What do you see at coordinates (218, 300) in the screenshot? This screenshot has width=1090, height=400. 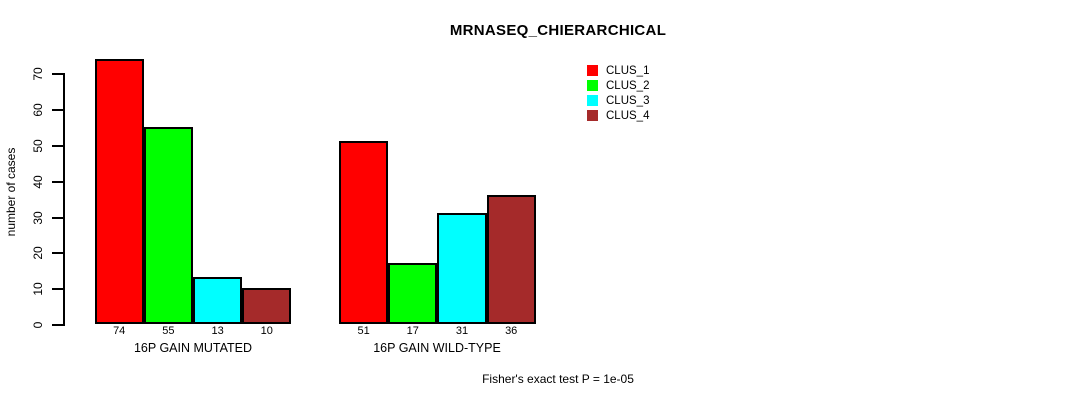 I see `bar-clus_3-cat0` at bounding box center [218, 300].